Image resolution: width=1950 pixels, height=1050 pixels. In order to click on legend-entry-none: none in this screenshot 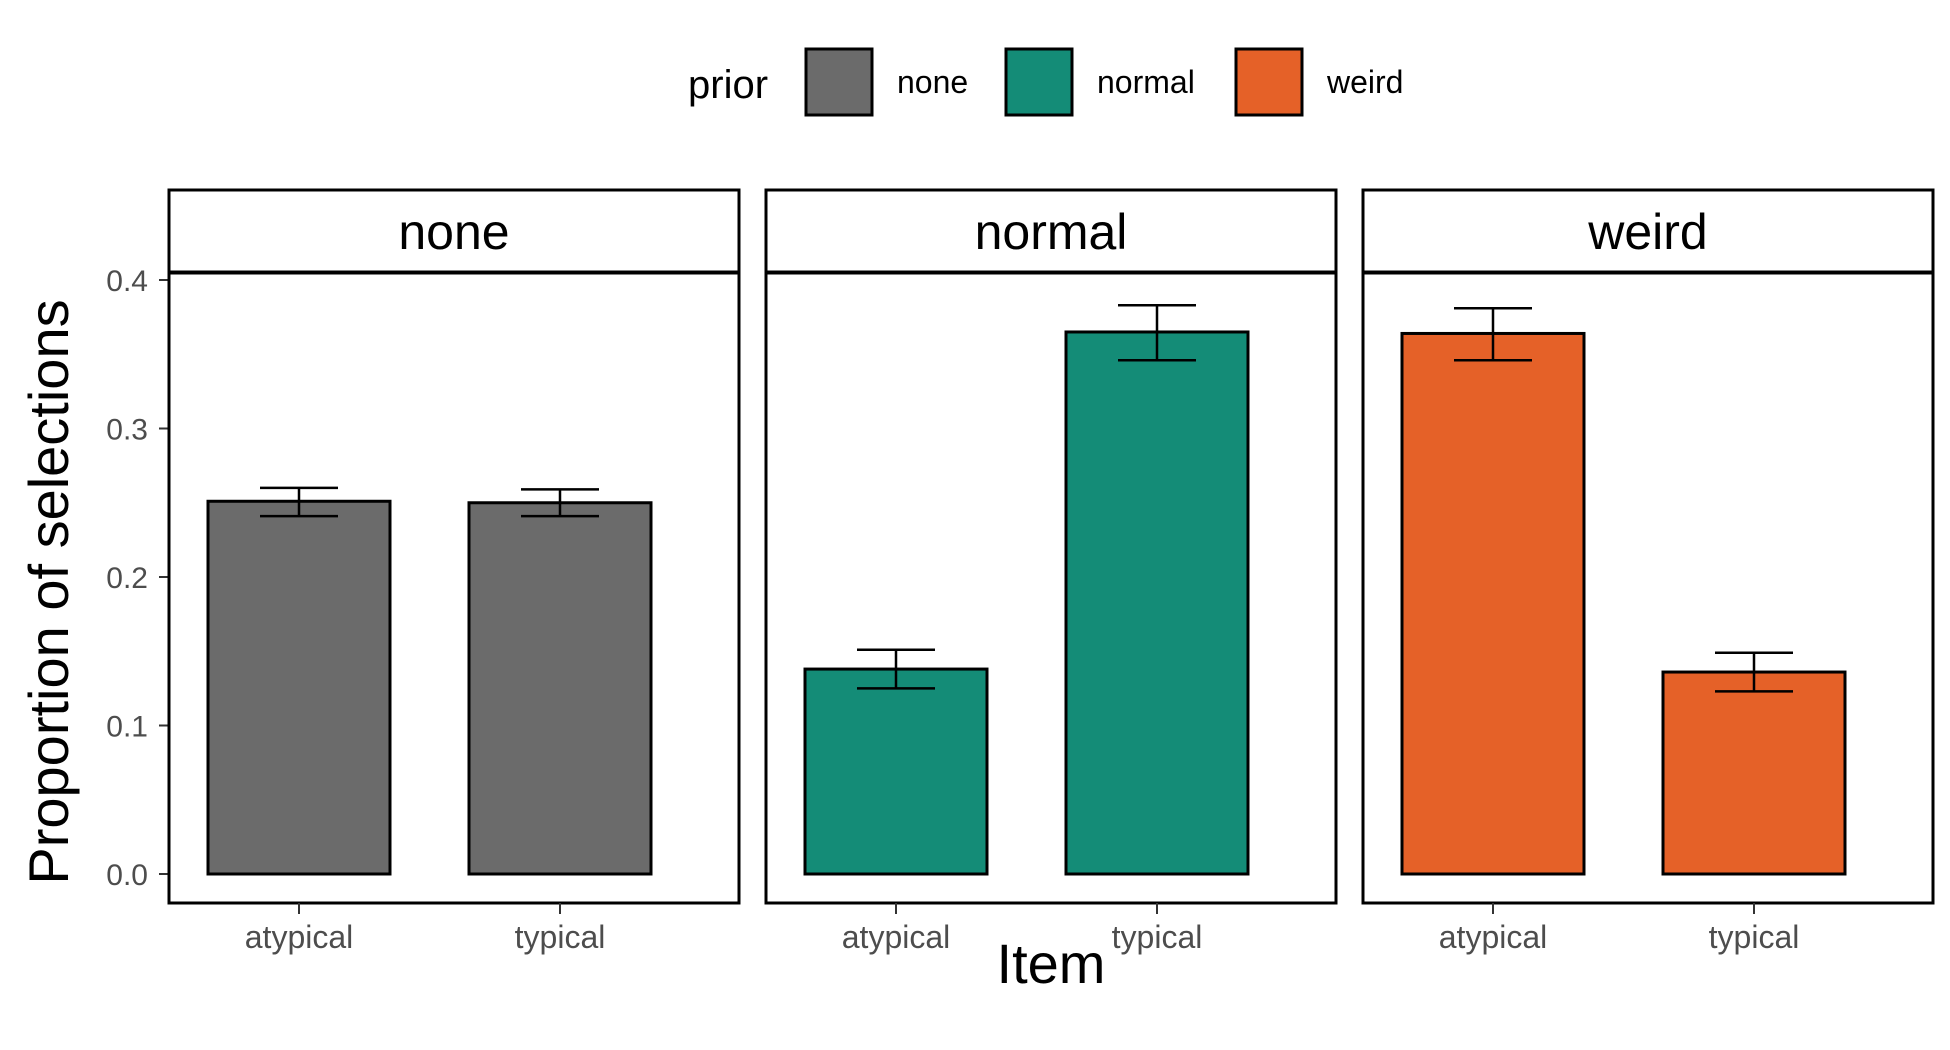, I will do `click(886, 82)`.